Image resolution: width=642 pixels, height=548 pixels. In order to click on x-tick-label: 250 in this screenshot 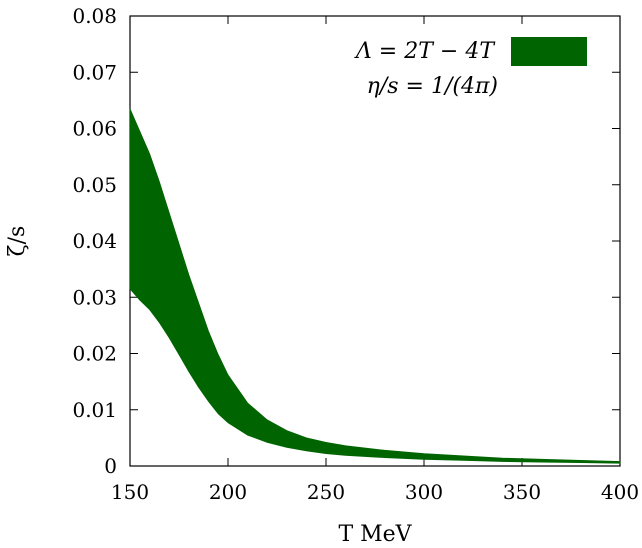, I will do `click(326, 492)`.